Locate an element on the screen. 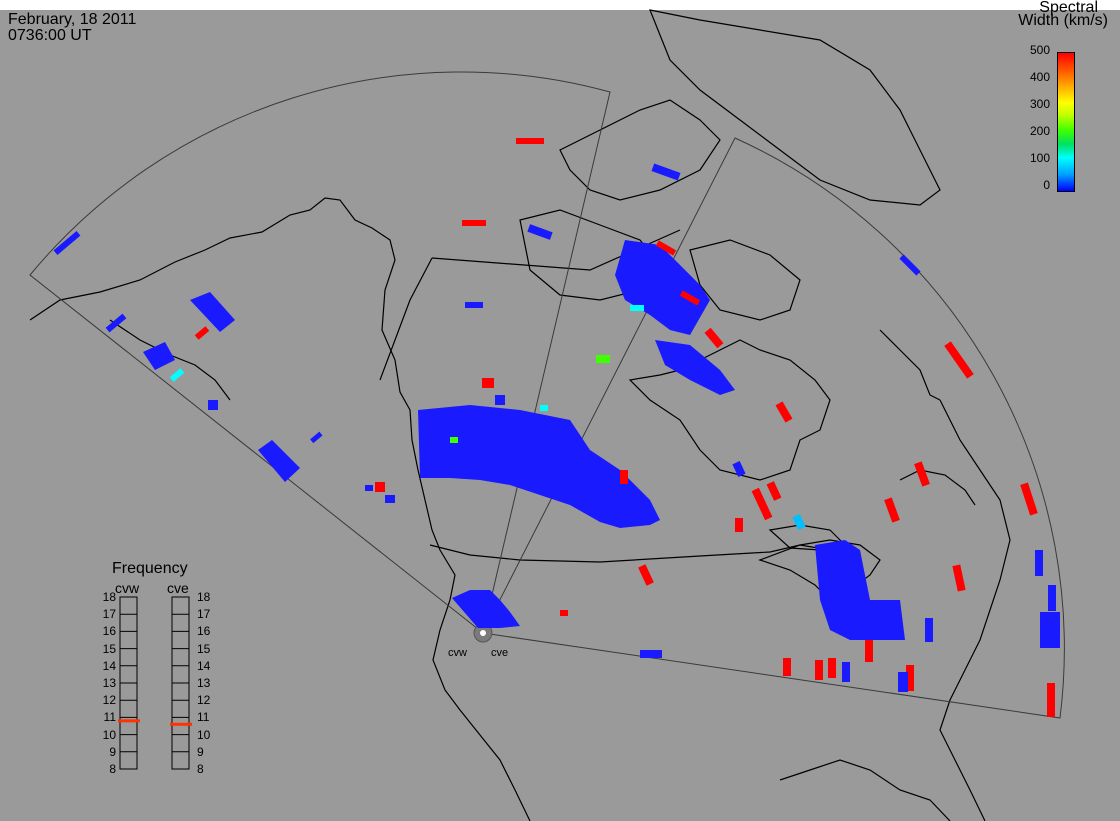 This screenshot has height=821, width=1120. echo-arctic-green is located at coordinates (603, 359).